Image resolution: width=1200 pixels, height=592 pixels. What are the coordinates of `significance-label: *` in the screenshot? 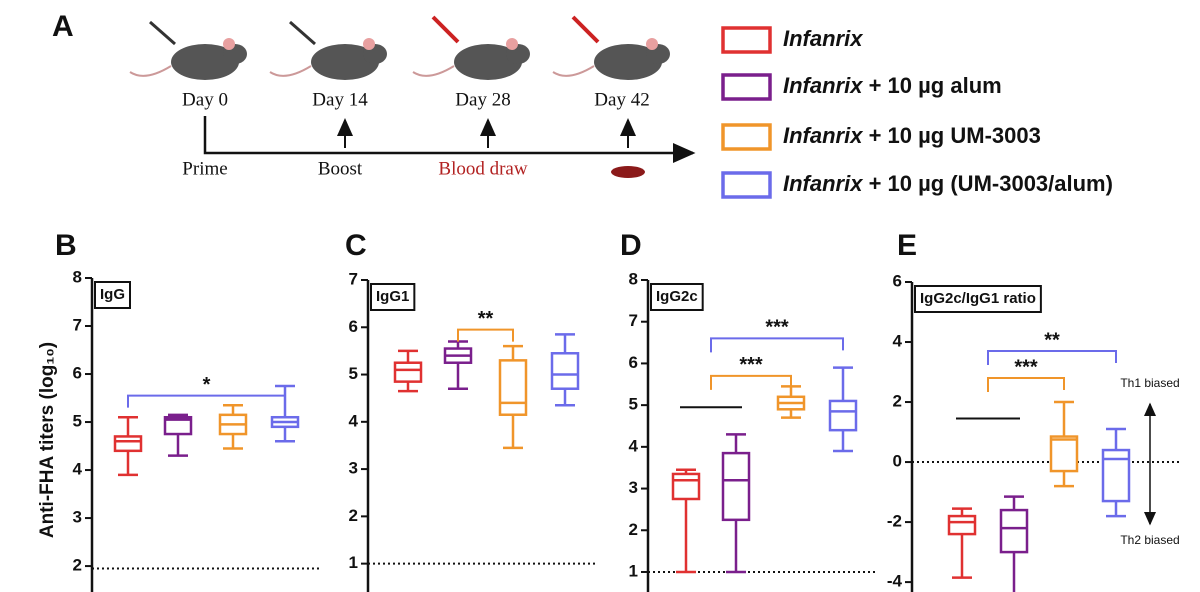 It's located at (207, 385).